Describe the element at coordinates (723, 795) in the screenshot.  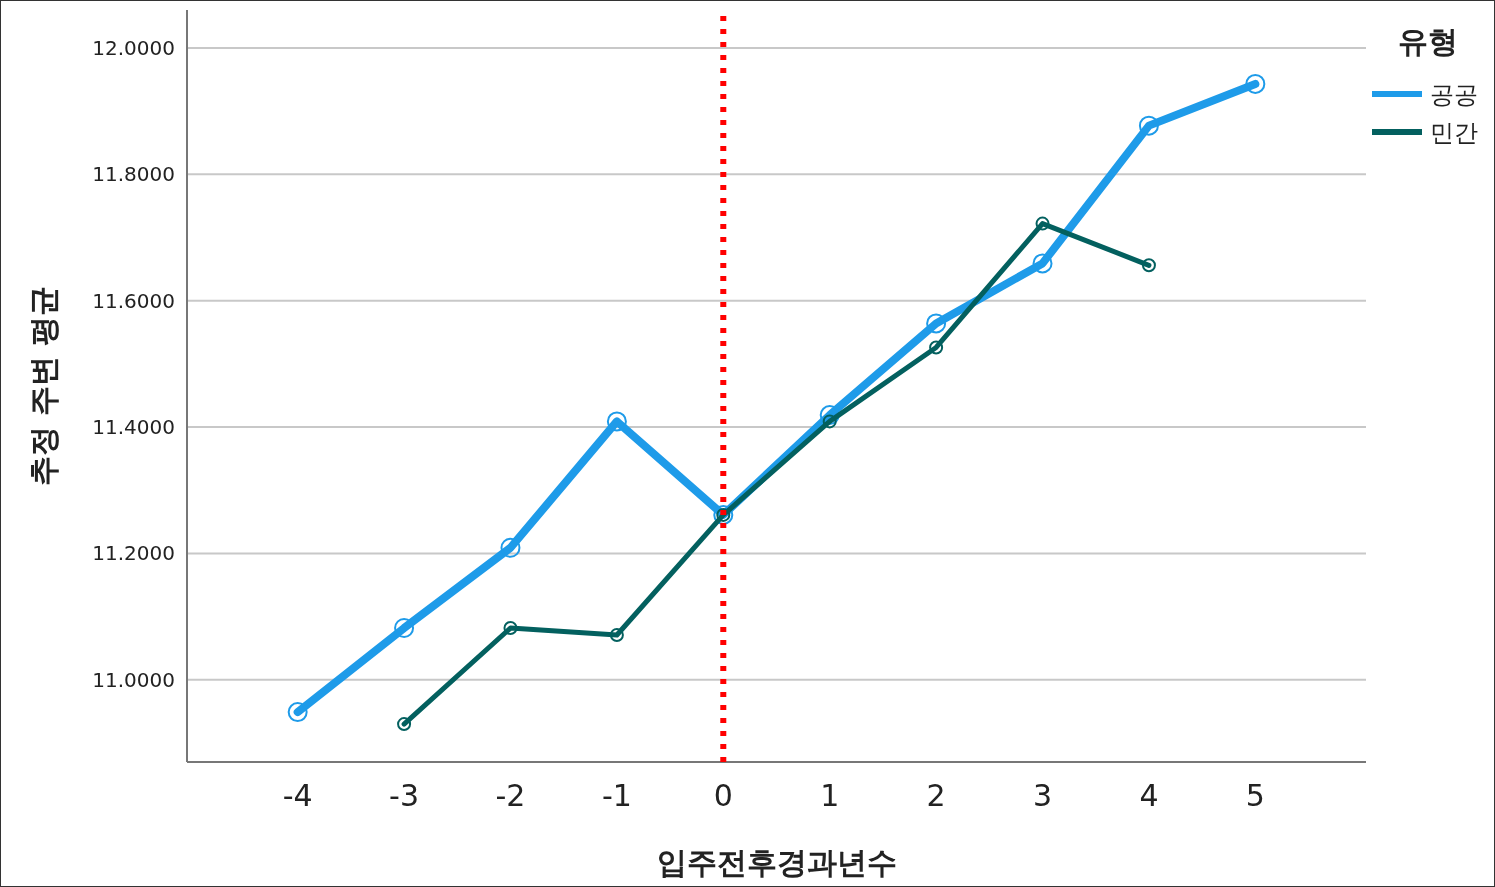
I see `x-tick-label: 0` at that location.